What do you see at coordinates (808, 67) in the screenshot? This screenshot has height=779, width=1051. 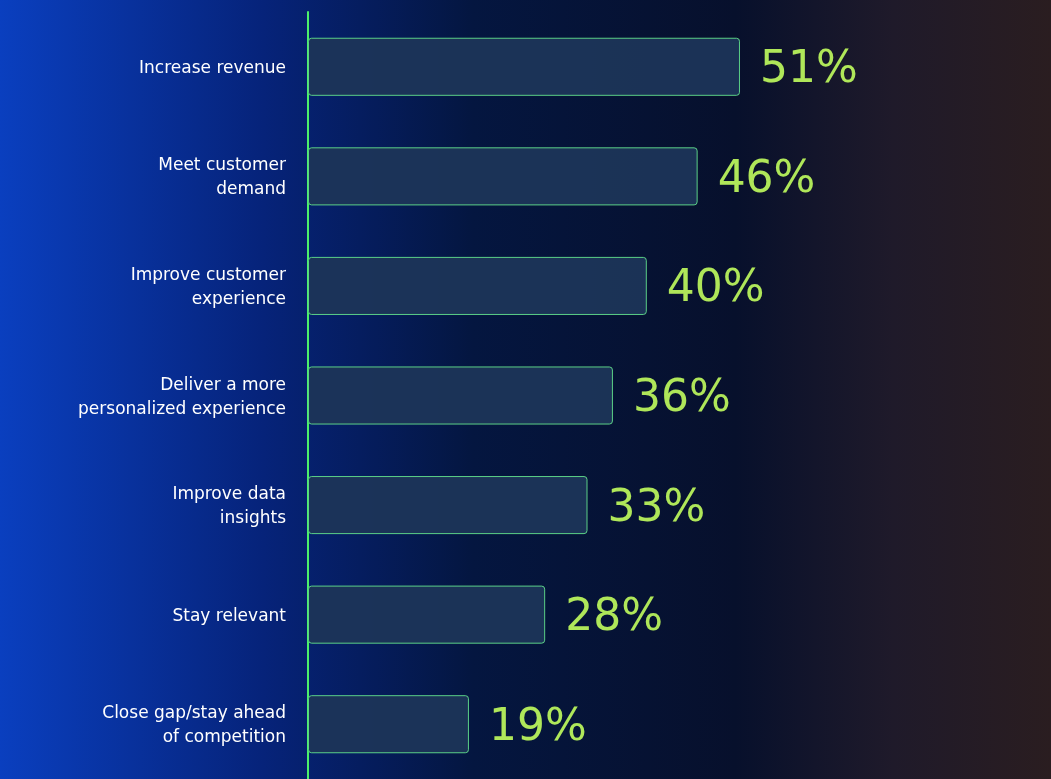 I see `data-label: 51%` at bounding box center [808, 67].